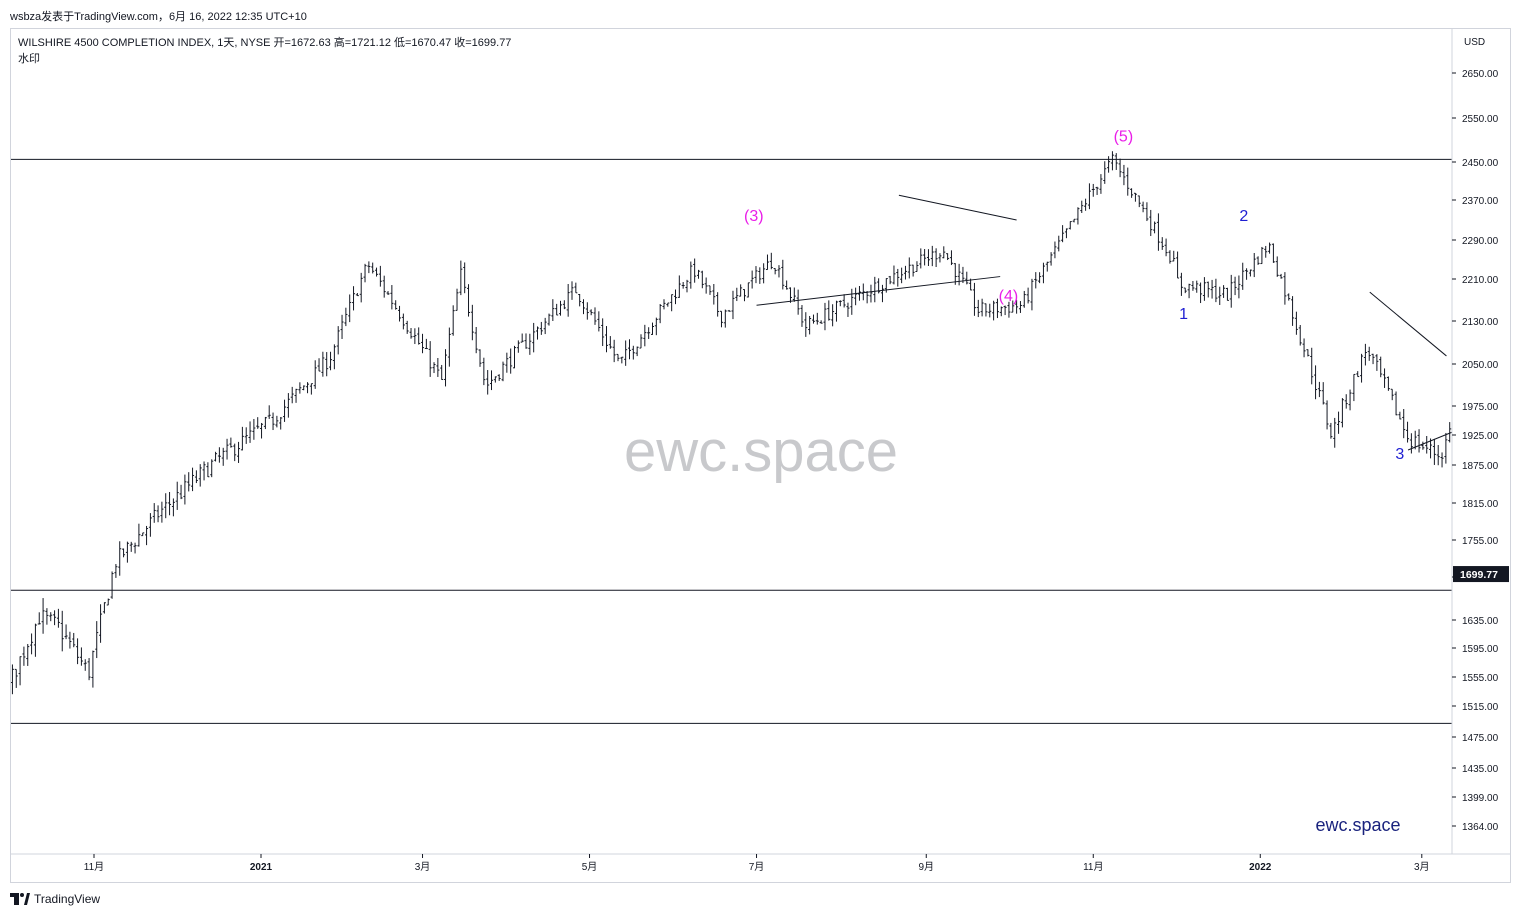 This screenshot has width=1521, height=917. What do you see at coordinates (926, 867) in the screenshot?
I see `x-tick-label: 9月` at bounding box center [926, 867].